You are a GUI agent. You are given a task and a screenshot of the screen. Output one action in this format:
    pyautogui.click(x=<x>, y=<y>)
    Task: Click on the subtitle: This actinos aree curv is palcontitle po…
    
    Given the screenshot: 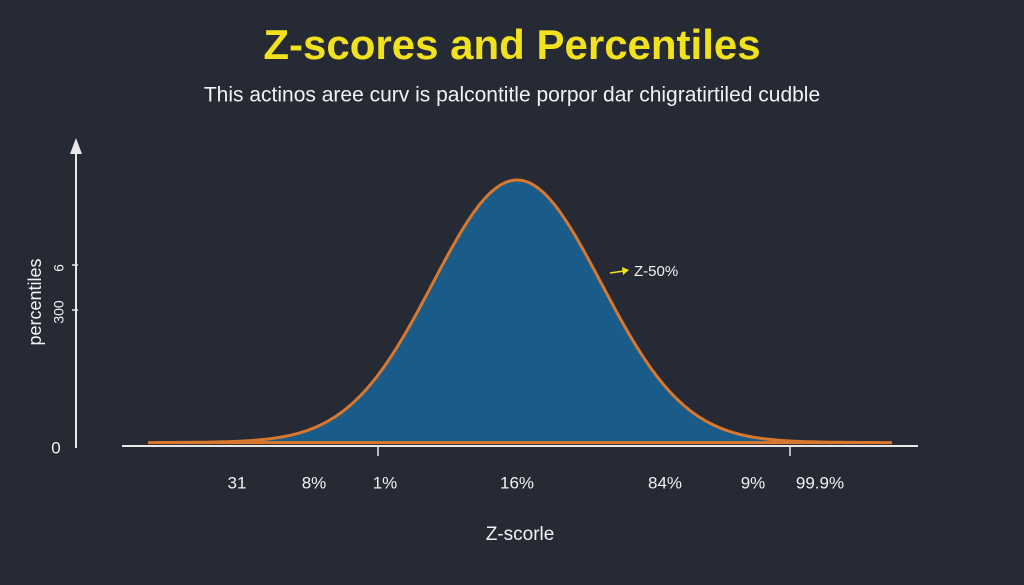 What is the action you would take?
    pyautogui.click(x=512, y=95)
    